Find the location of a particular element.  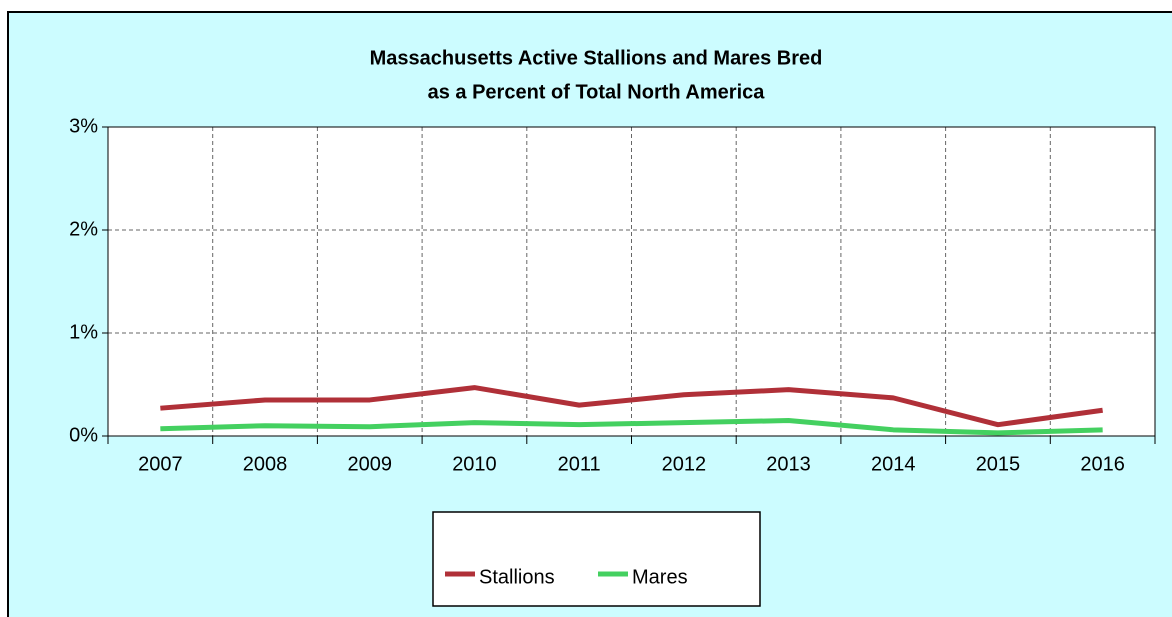

x-tick-label: 2016 is located at coordinates (1102, 464).